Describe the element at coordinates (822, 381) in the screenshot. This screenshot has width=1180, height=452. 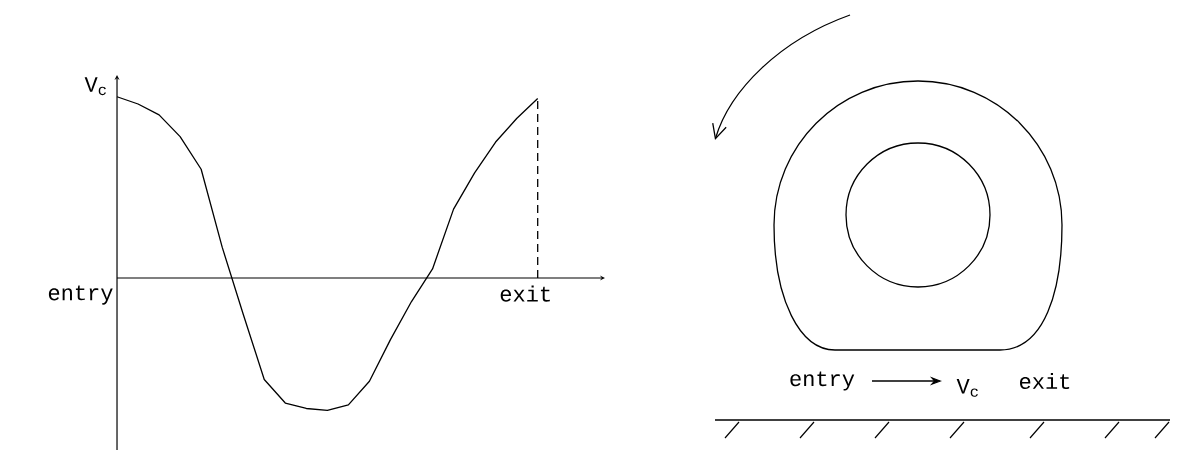
I see `text: entry` at that location.